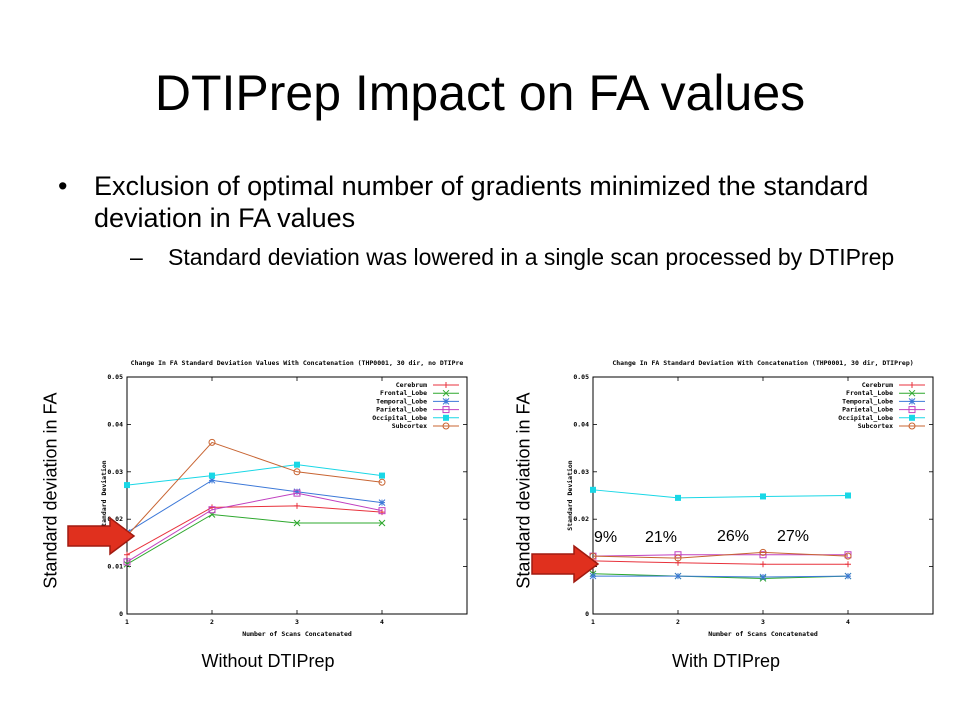  What do you see at coordinates (581, 519) in the screenshot?
I see `y-tick-label: 0.02` at bounding box center [581, 519].